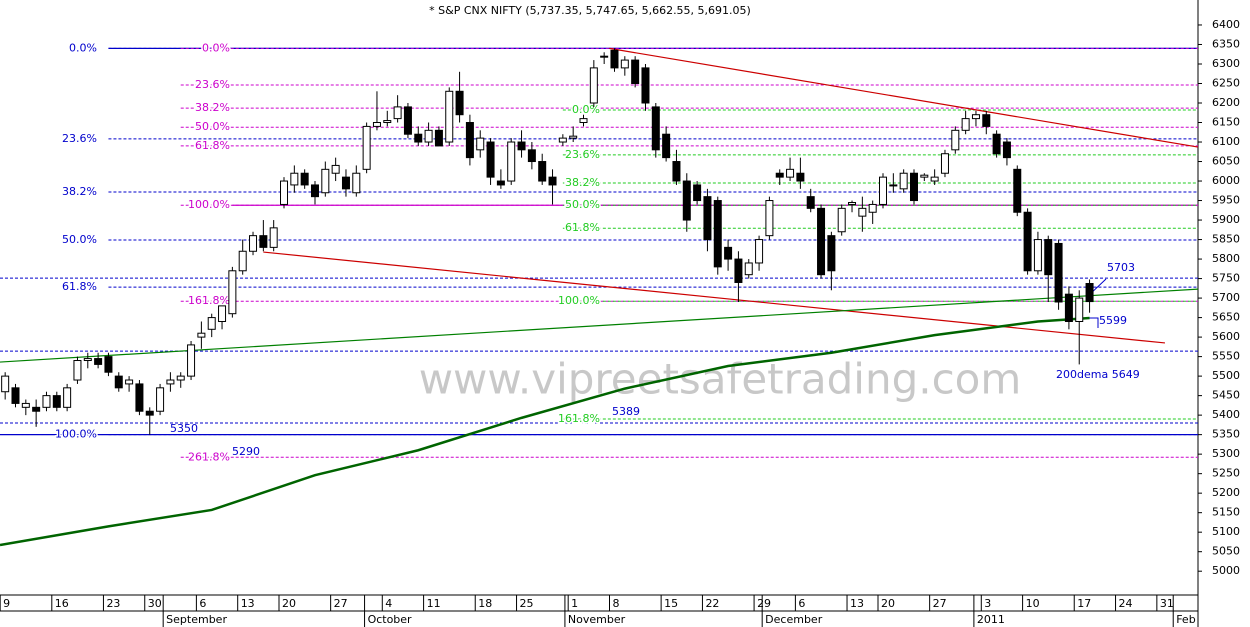  I want to click on fib-label: 100.0%, so click(579, 300).